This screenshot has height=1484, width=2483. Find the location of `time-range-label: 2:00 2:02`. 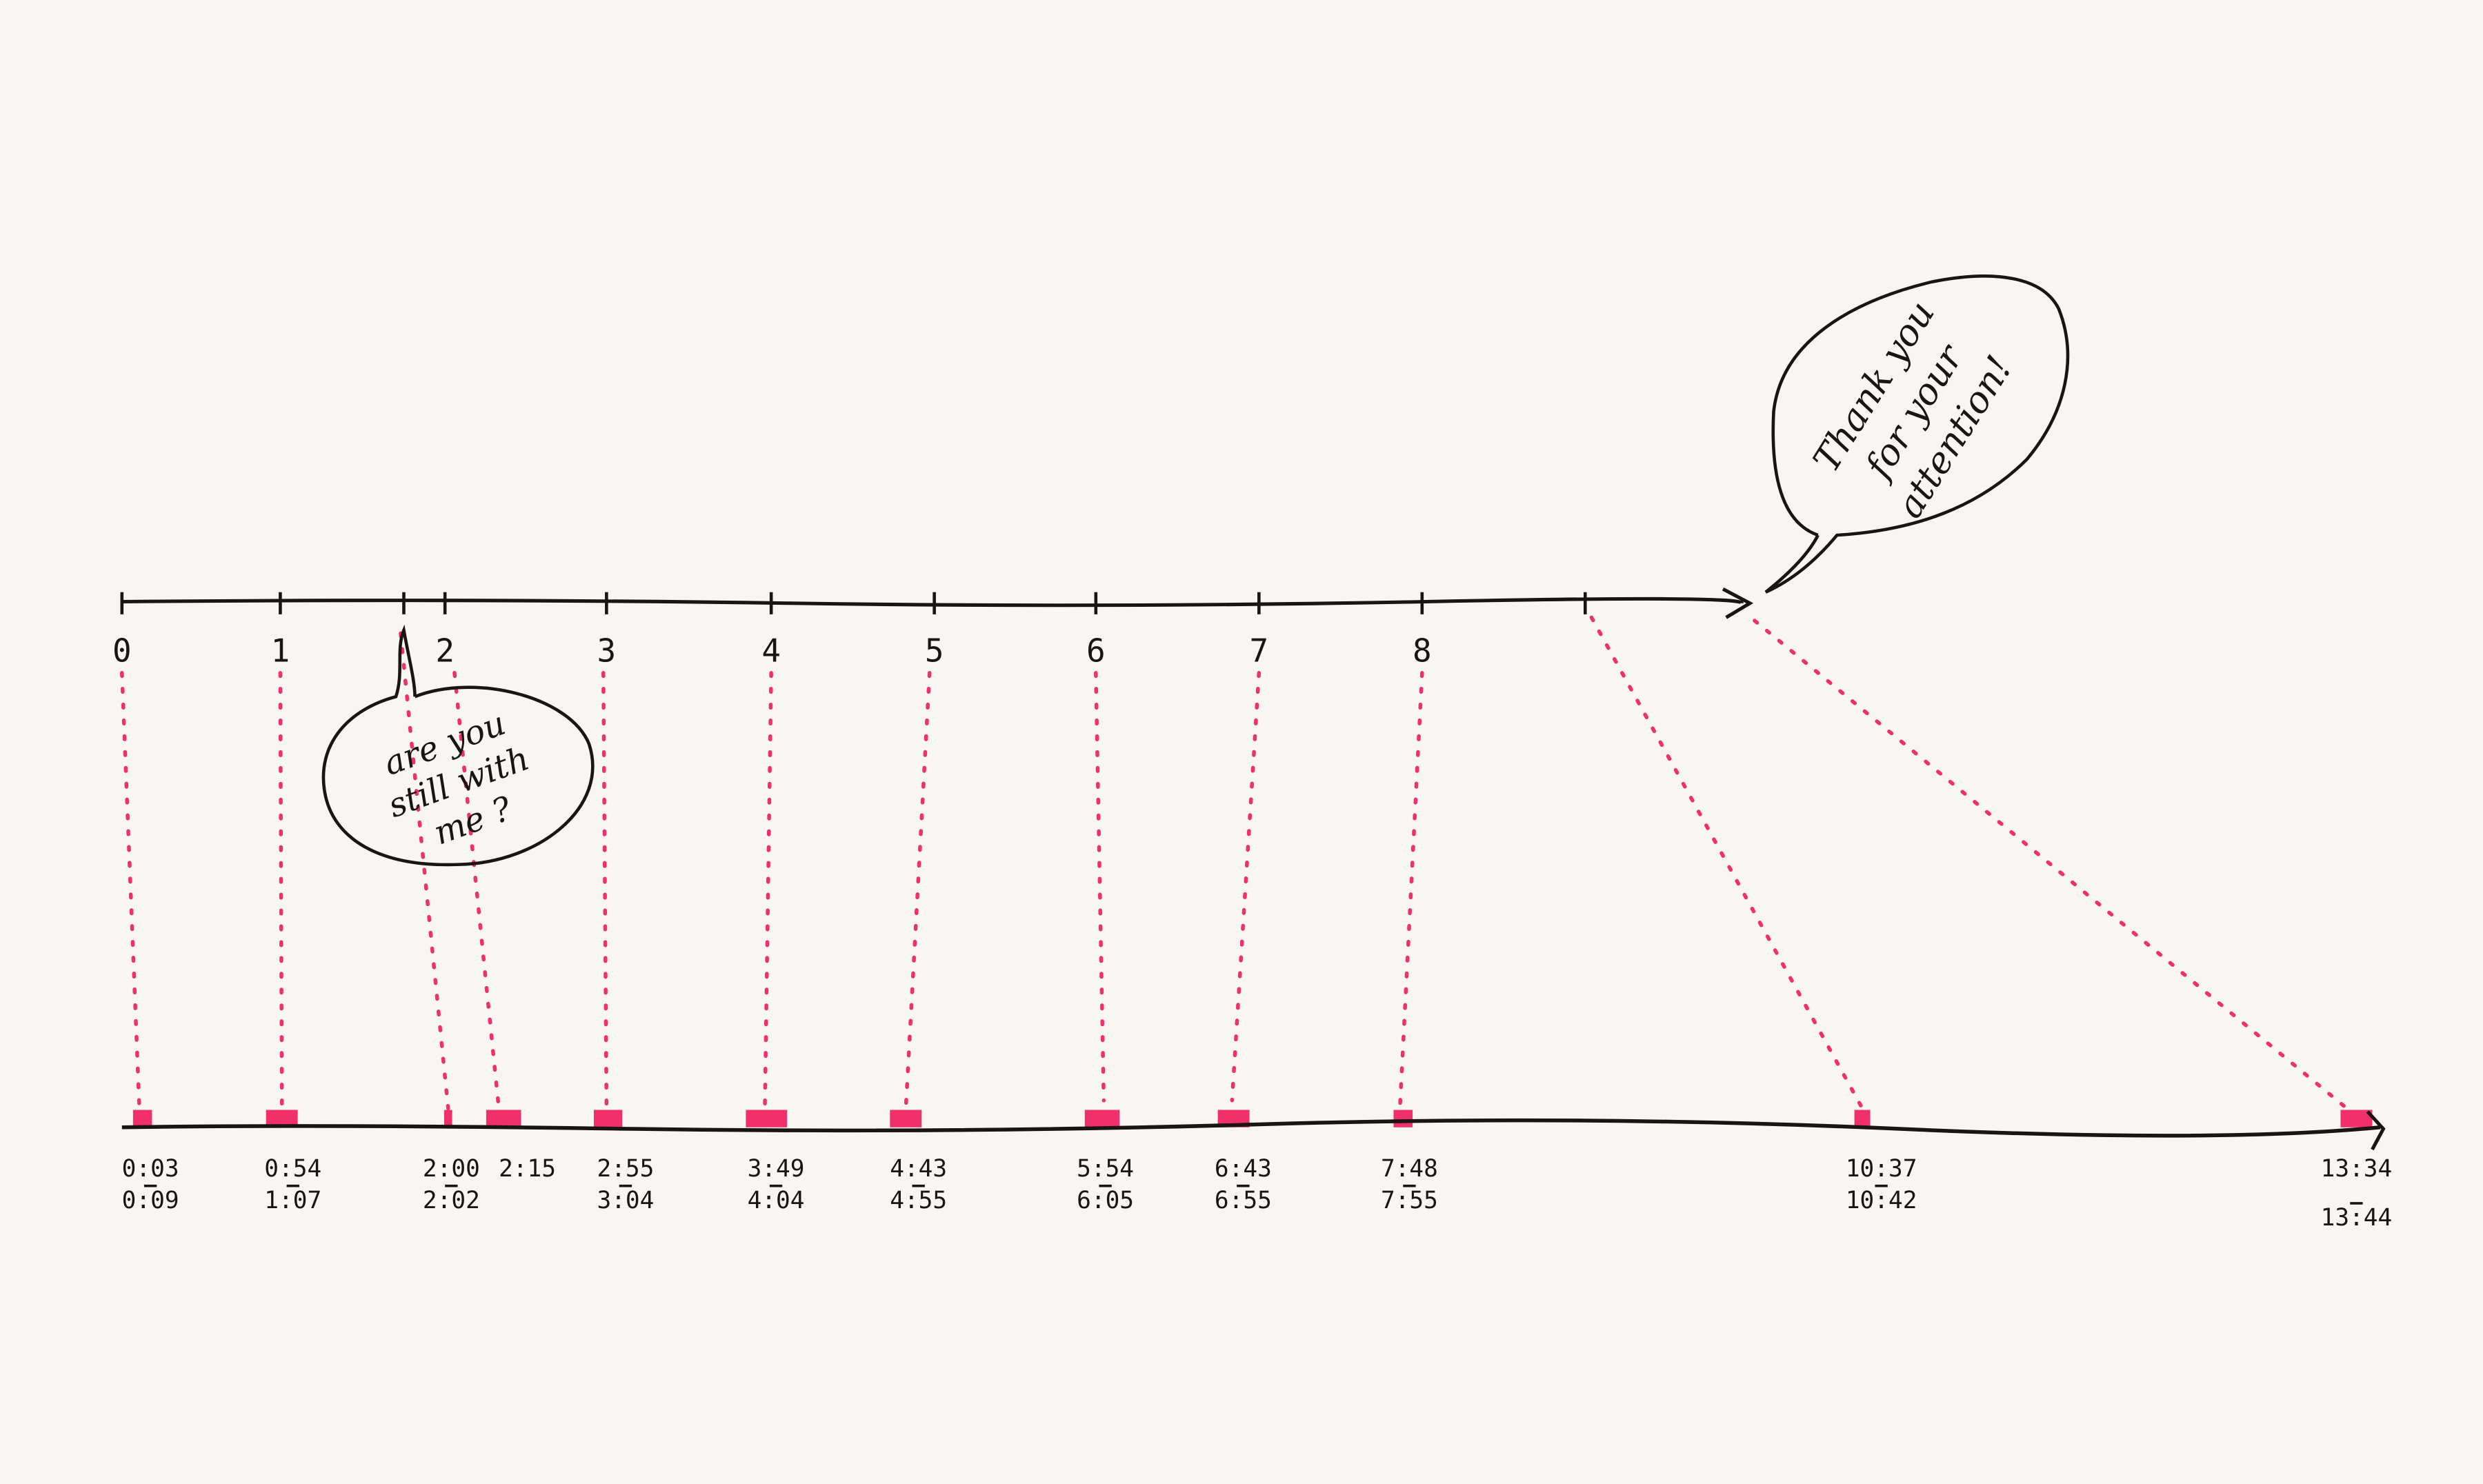

time-range-label: 2:00 2:02 is located at coordinates (452, 1184).